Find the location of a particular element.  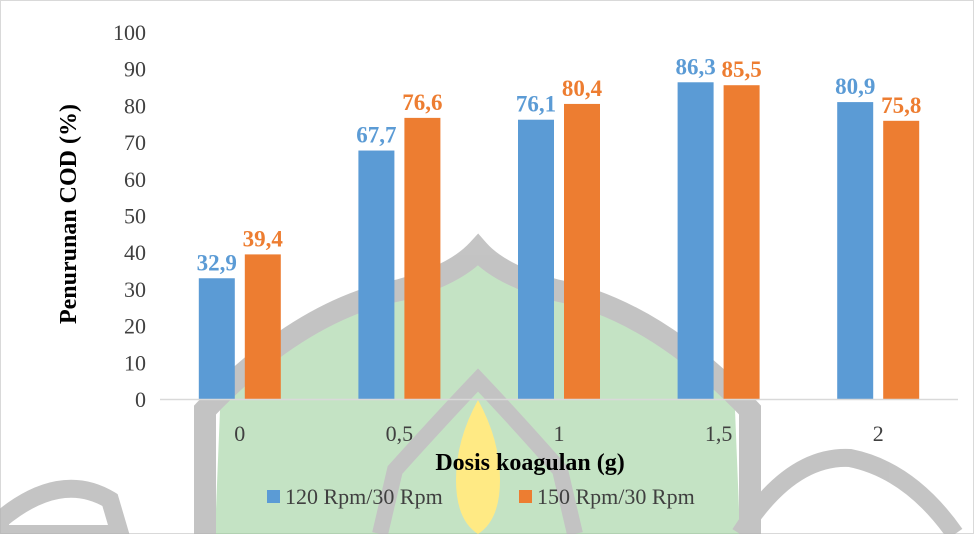

watermark-flame is located at coordinates (478, 467).